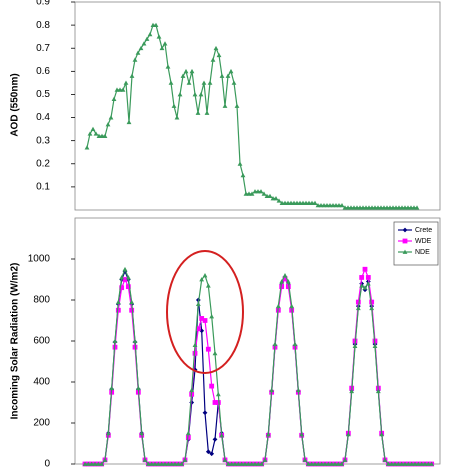 The image size is (474, 474). I want to click on legend-label: WDE, so click(423, 241).